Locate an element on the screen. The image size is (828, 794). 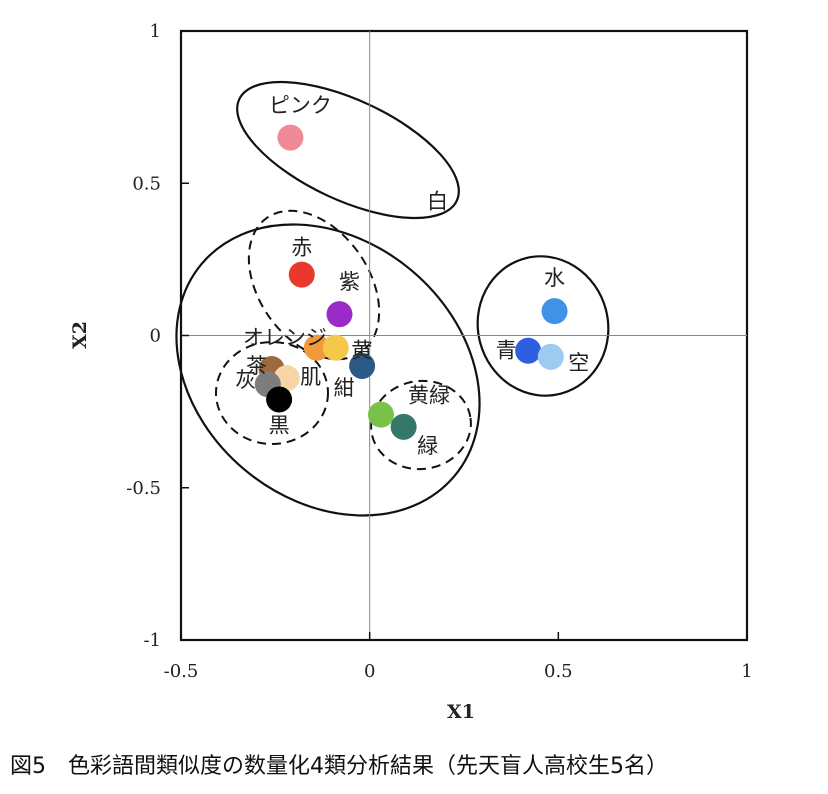
cluster-ellipse-brown-black is located at coordinates (272, 393).